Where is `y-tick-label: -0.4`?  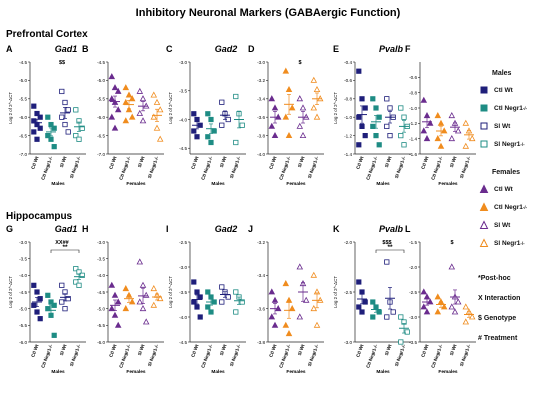 y-tick-label: -0.4 is located at coordinates (348, 62).